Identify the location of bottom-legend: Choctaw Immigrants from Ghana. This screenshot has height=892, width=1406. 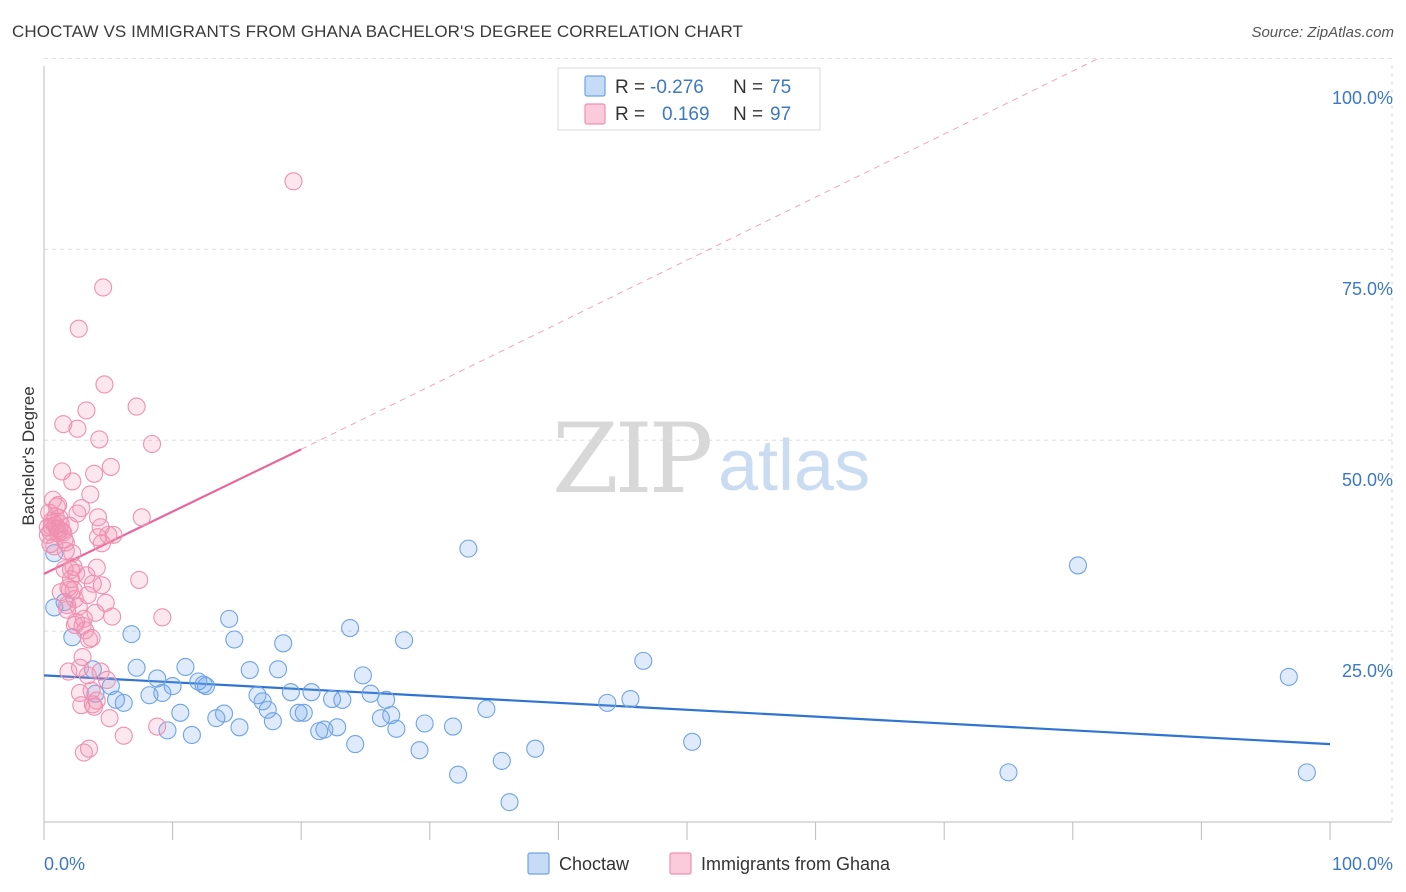
(709, 863).